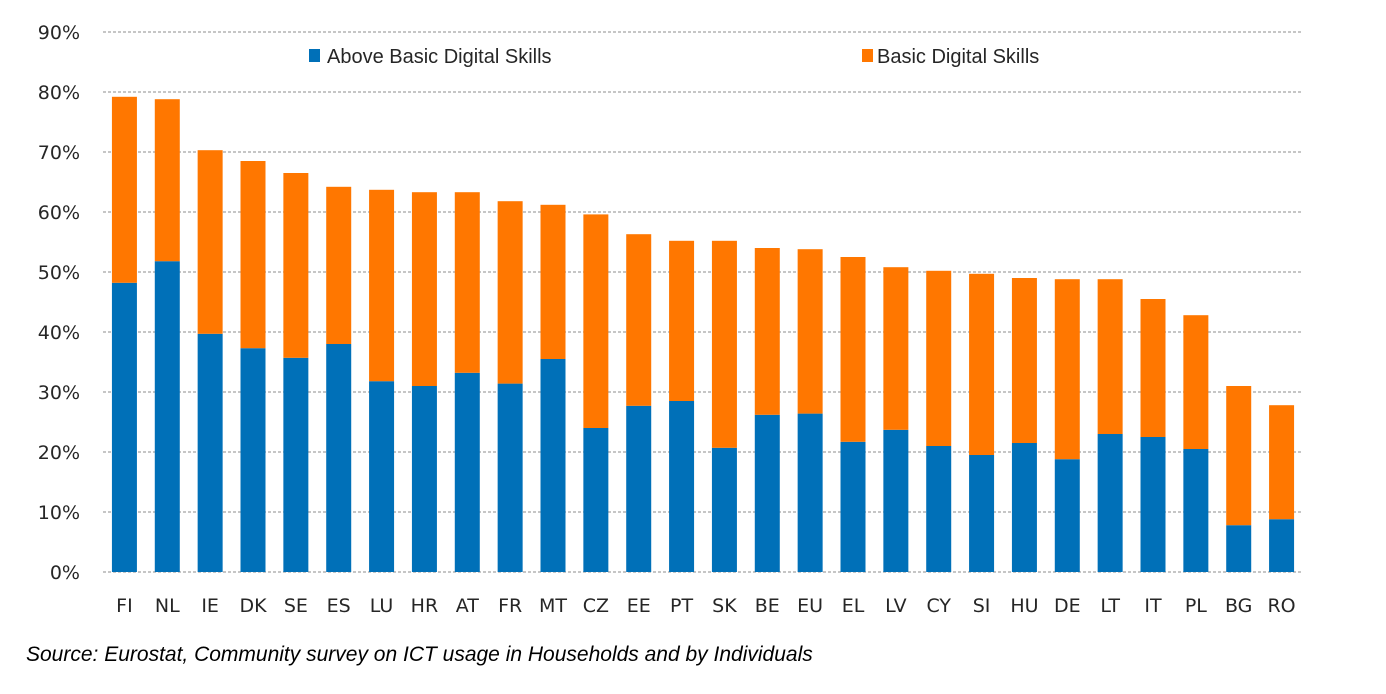  What do you see at coordinates (810, 606) in the screenshot?
I see `x-tick-label: EU` at bounding box center [810, 606].